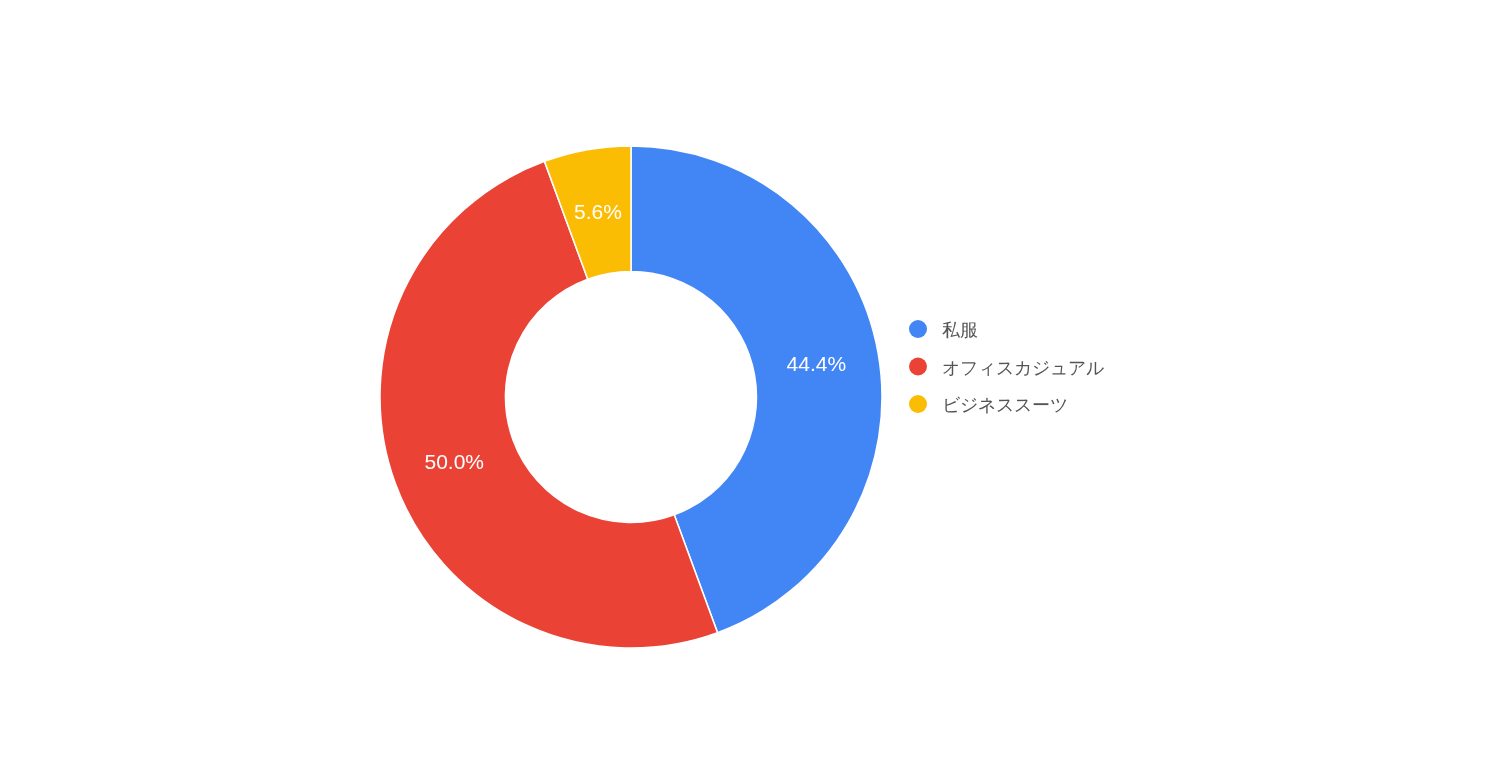 The width and height of the screenshot is (1504, 784). Describe the element at coordinates (1023, 367) in the screenshot. I see `legend-label: オフィスカジュアル` at that location.